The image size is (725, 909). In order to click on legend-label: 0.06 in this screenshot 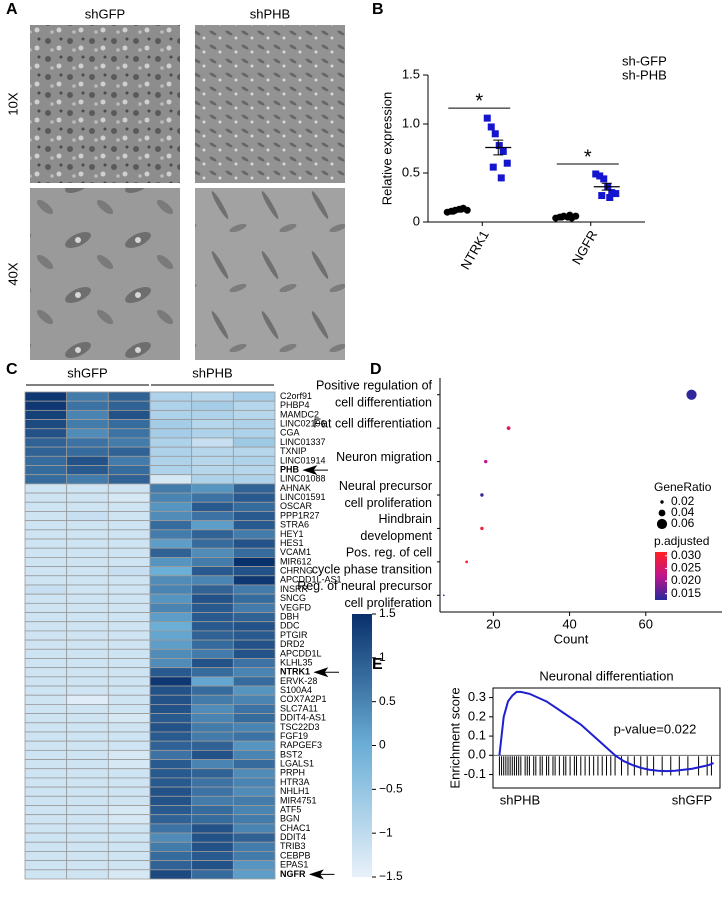, I will do `click(683, 523)`.